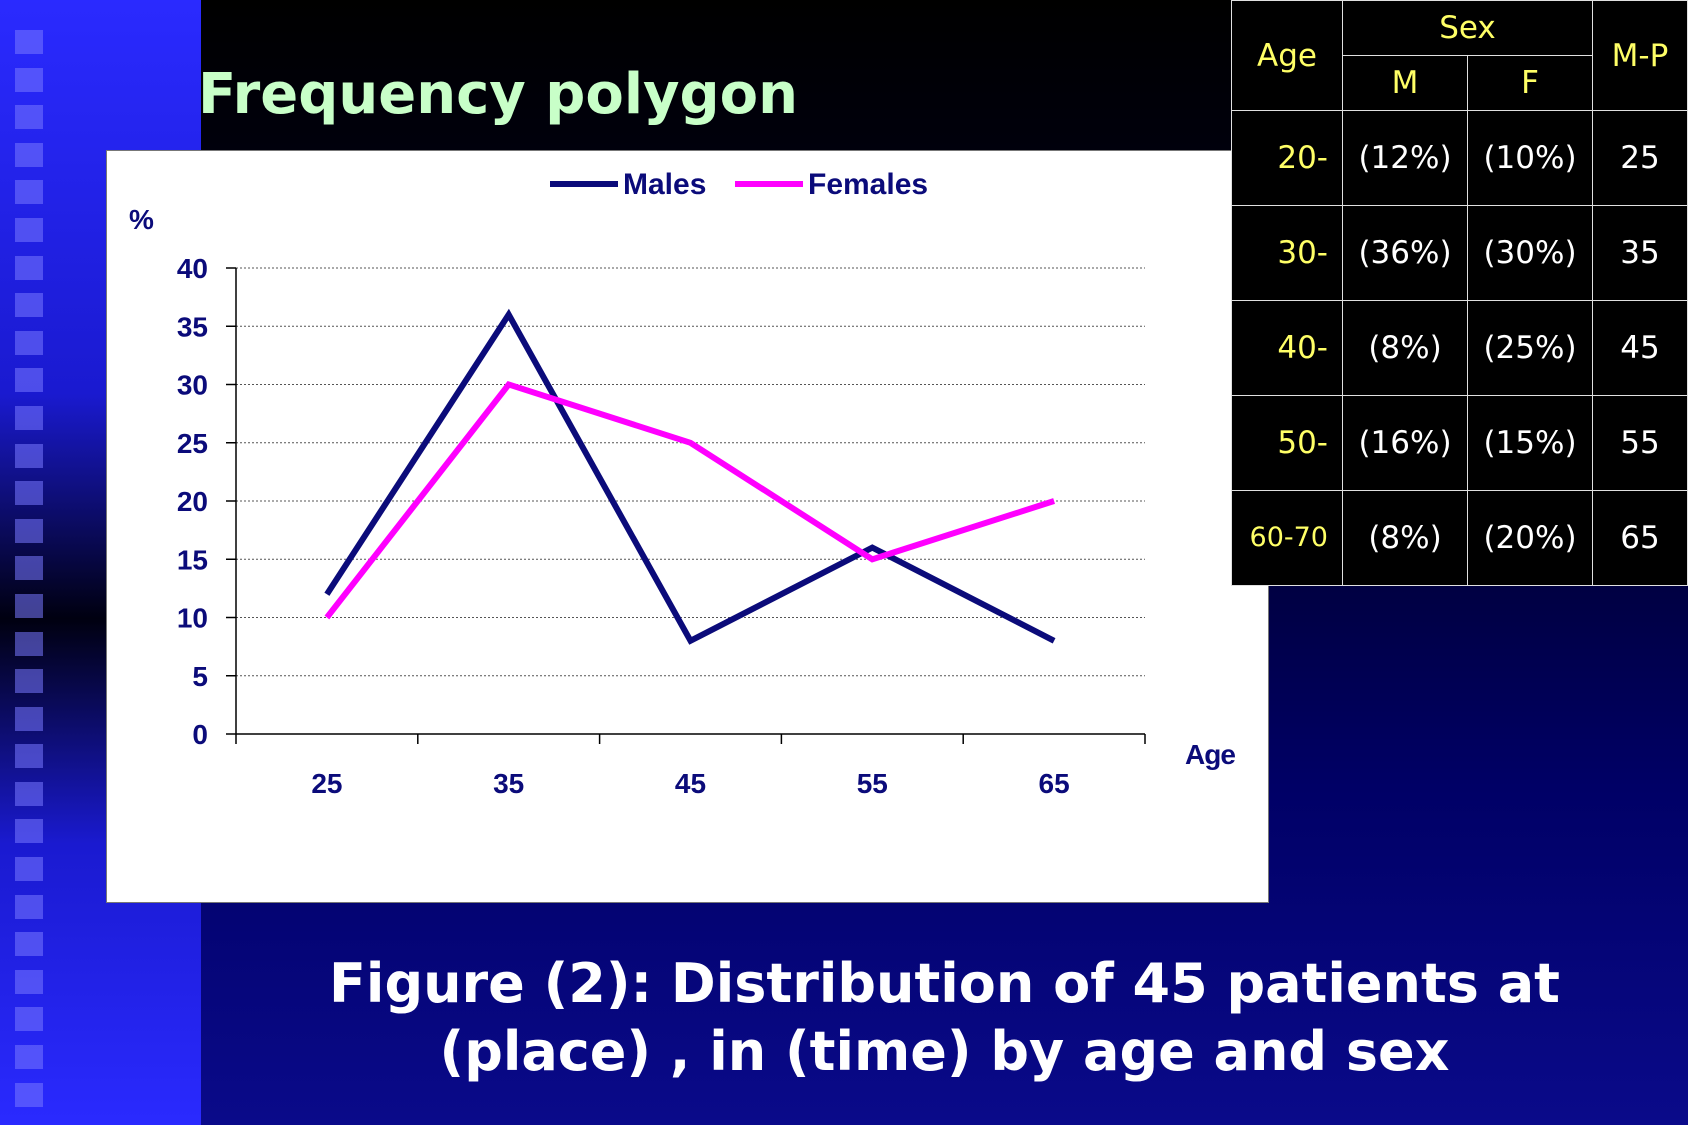  I want to click on y-tick-label: 15, so click(192, 559).